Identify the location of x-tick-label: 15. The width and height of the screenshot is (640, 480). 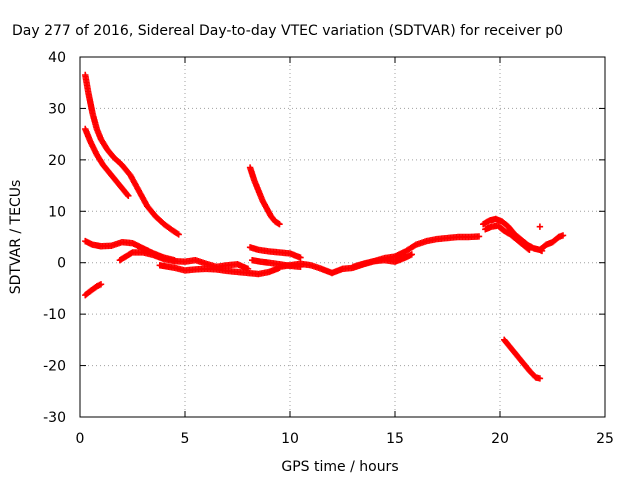
(395, 439).